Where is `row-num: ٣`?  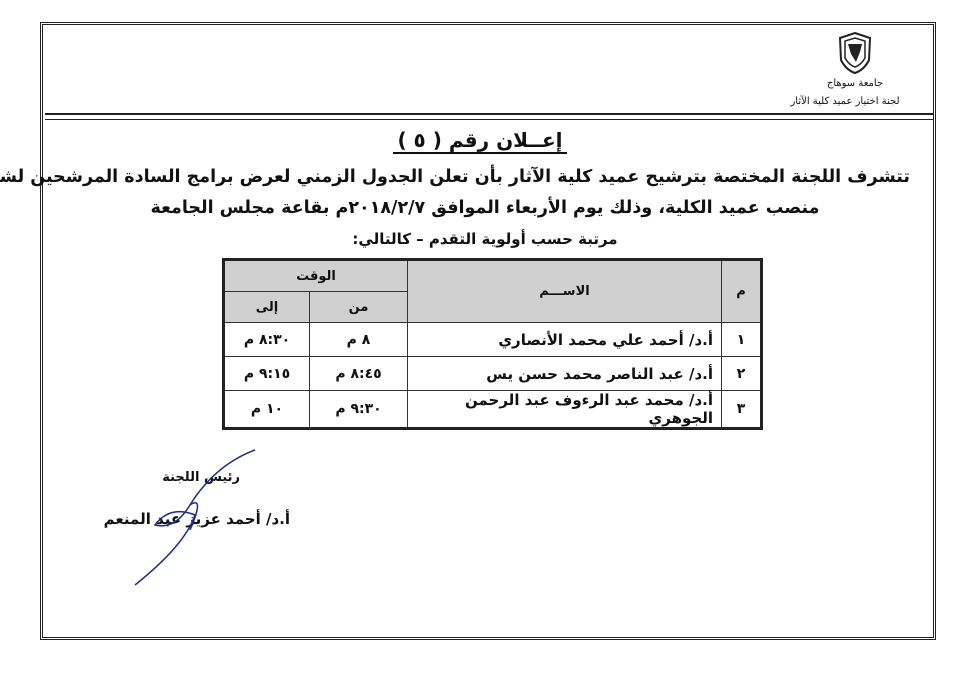
row-num: ٣ is located at coordinates (741, 409).